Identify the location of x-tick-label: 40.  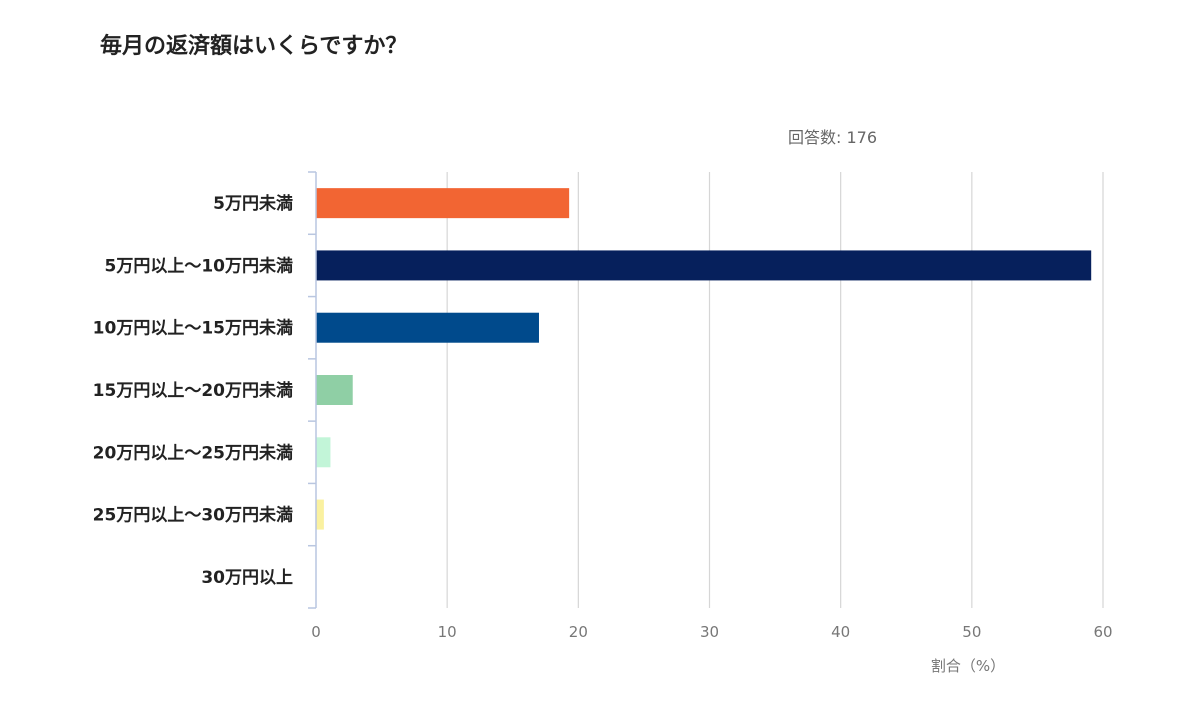
(840, 632).